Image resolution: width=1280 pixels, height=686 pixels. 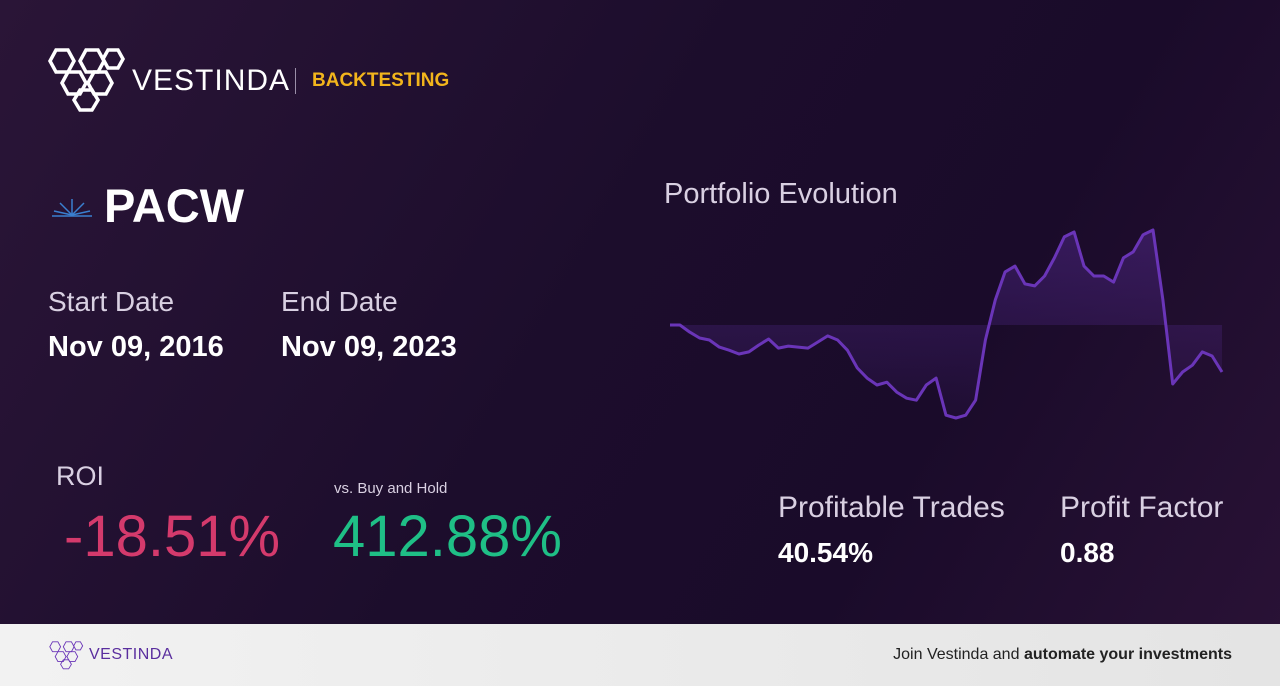 What do you see at coordinates (172, 536) in the screenshot?
I see `roi: -18.51%` at bounding box center [172, 536].